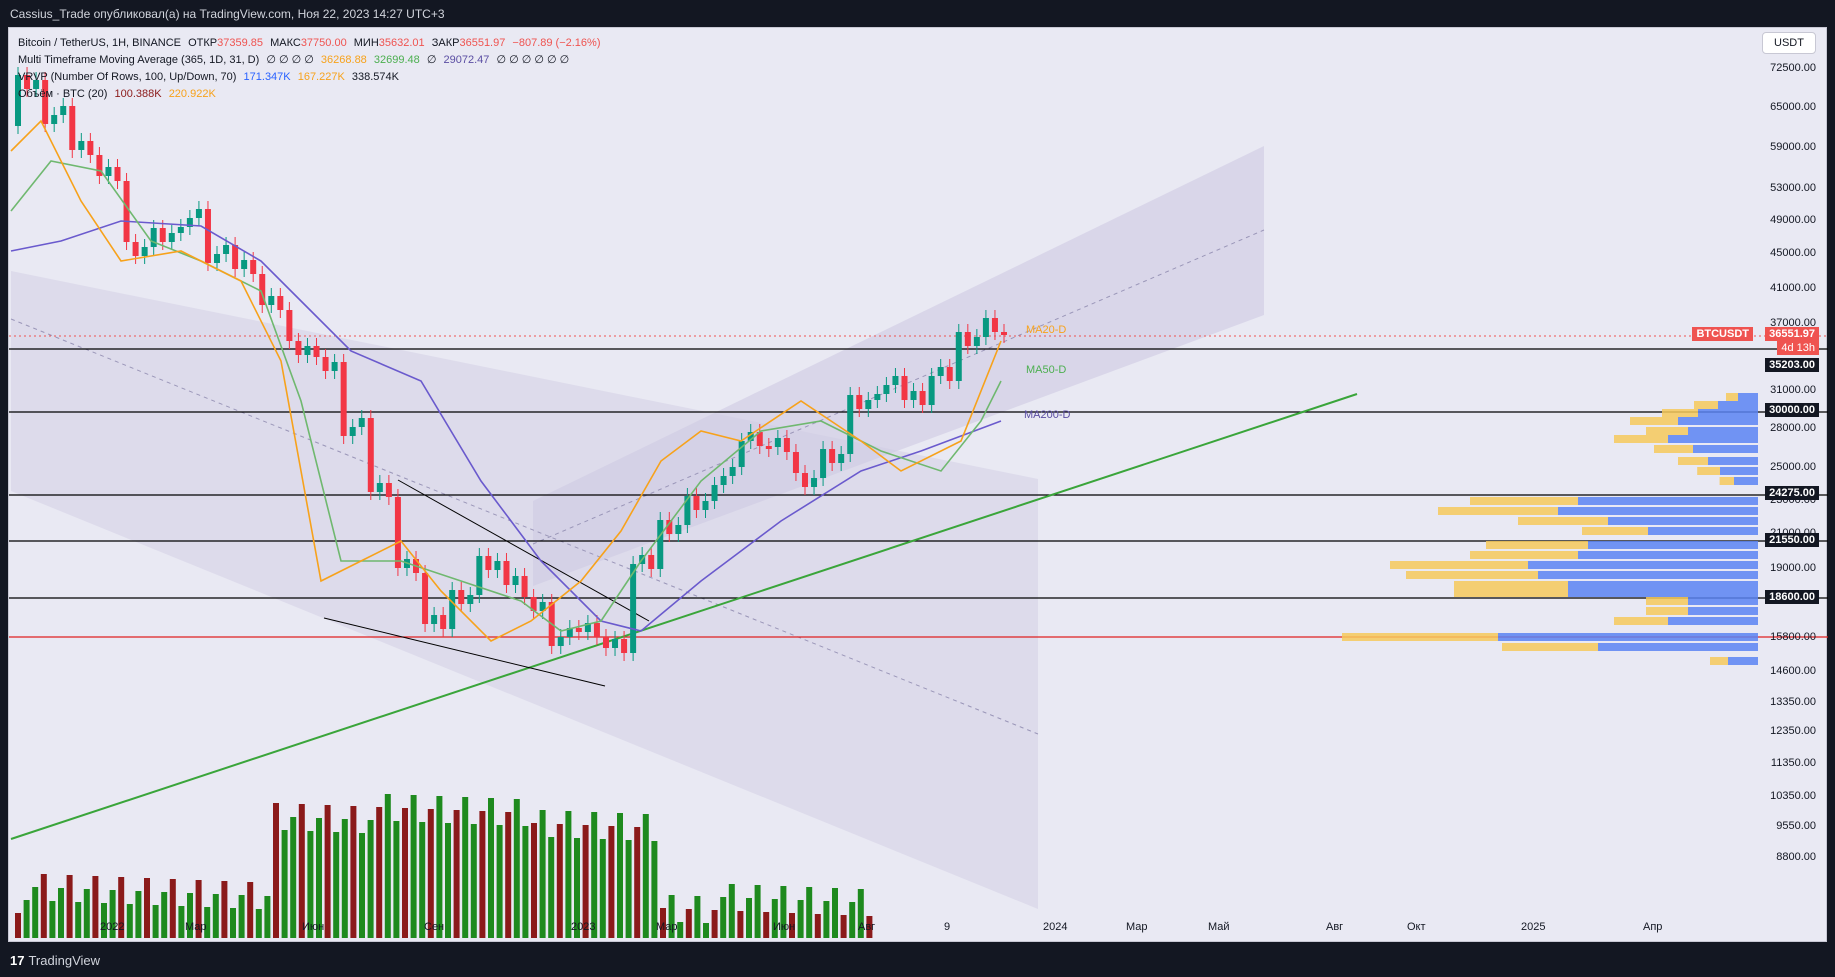 The height and width of the screenshot is (977, 1835). Describe the element at coordinates (1793, 568) in the screenshot. I see `price-axis-label: 19000.00` at that location.